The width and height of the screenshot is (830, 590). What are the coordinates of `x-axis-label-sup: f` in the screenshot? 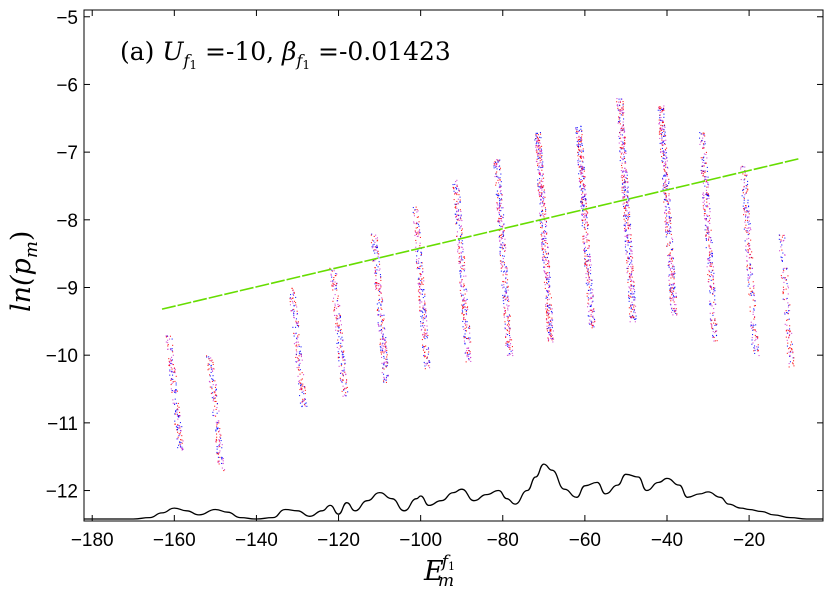 It's located at (445, 562).